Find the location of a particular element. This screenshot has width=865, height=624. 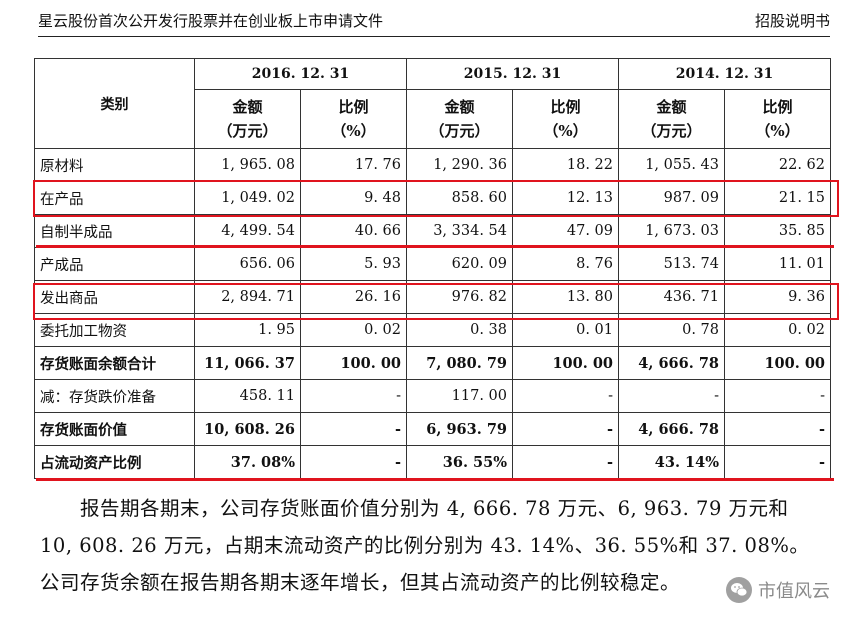

row-label: 在产品 is located at coordinates (114, 198).